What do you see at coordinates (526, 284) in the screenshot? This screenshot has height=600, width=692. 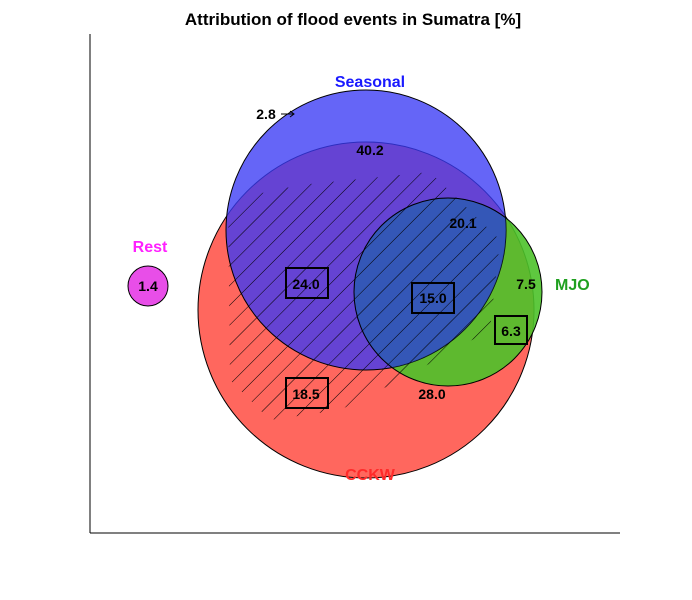 I see `region-value-mjo-only: 7.5` at bounding box center [526, 284].